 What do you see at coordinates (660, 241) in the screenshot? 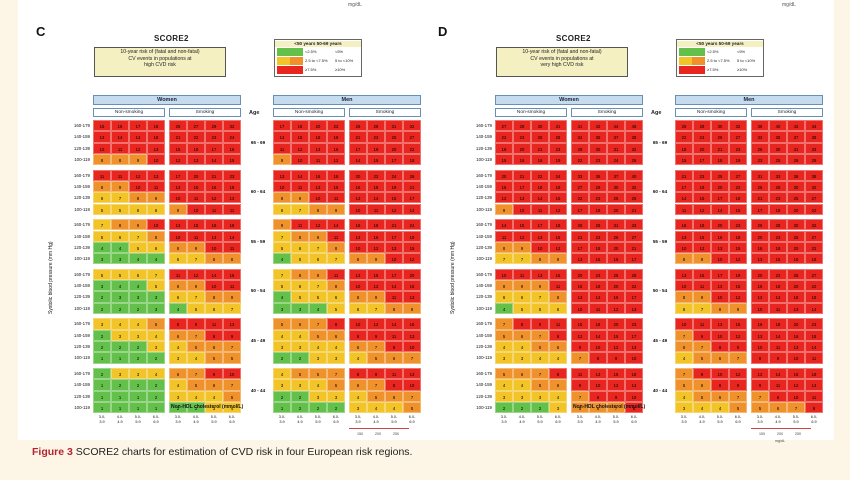
I see `age-group-label: 55 - 59` at bounding box center [660, 241].